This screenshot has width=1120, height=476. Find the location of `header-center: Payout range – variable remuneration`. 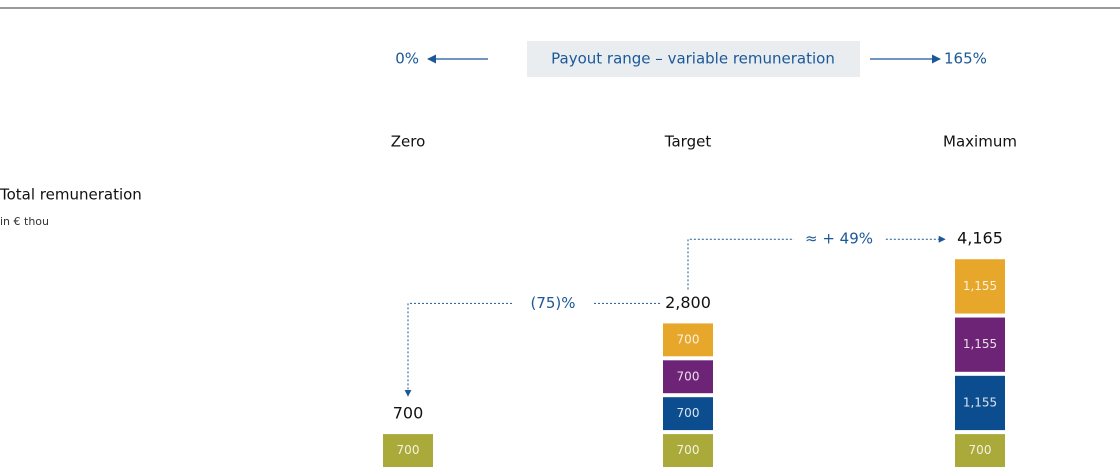

header-center: Payout range – variable remuneration is located at coordinates (693, 59).